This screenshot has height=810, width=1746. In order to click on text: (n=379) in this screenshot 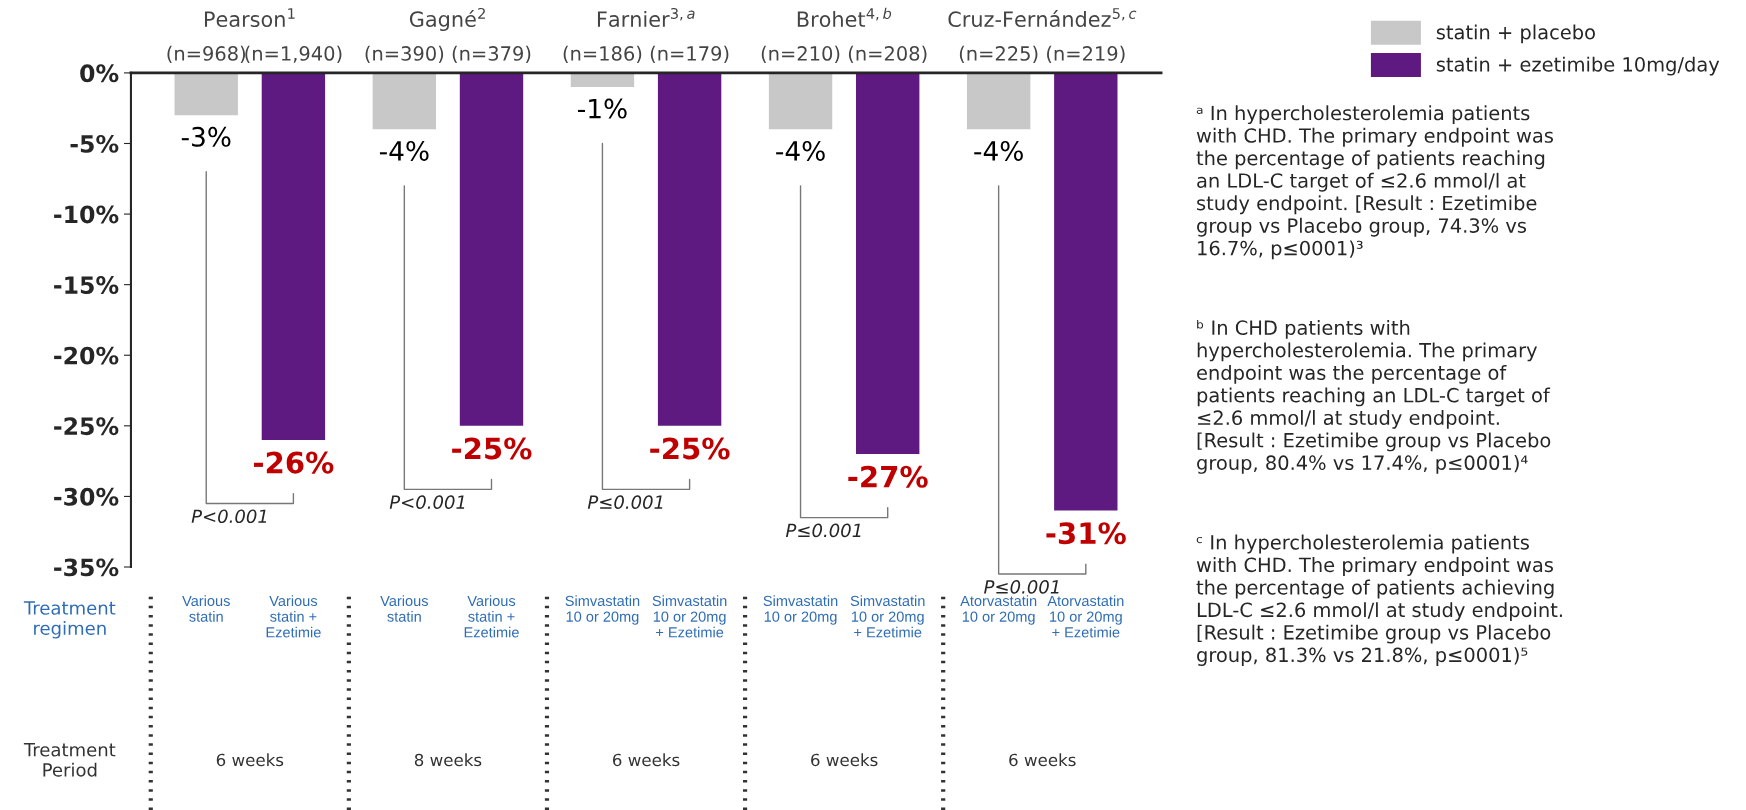, I will do `click(491, 54)`.